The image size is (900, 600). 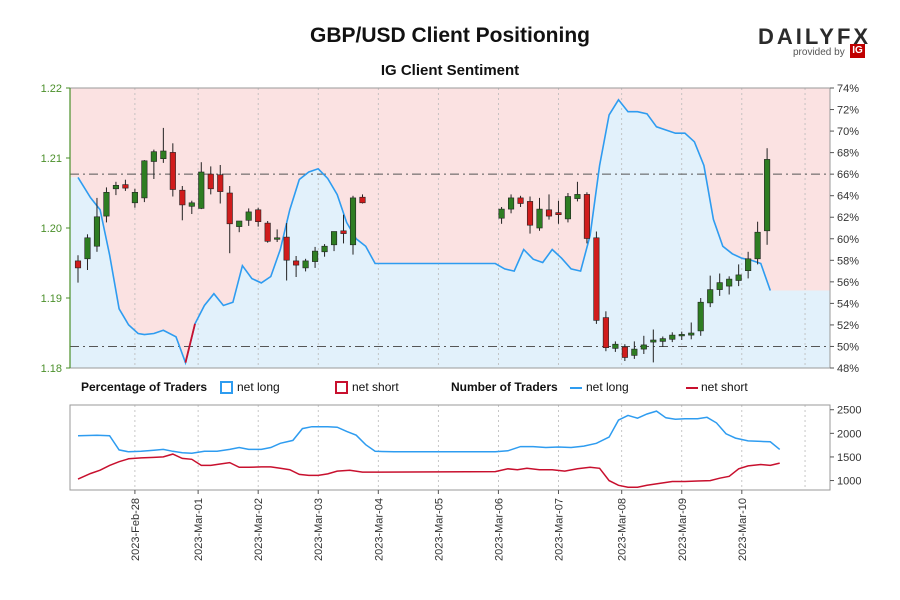 What do you see at coordinates (51, 159) in the screenshot?
I see `price-tick-label: 1.21` at bounding box center [51, 159].